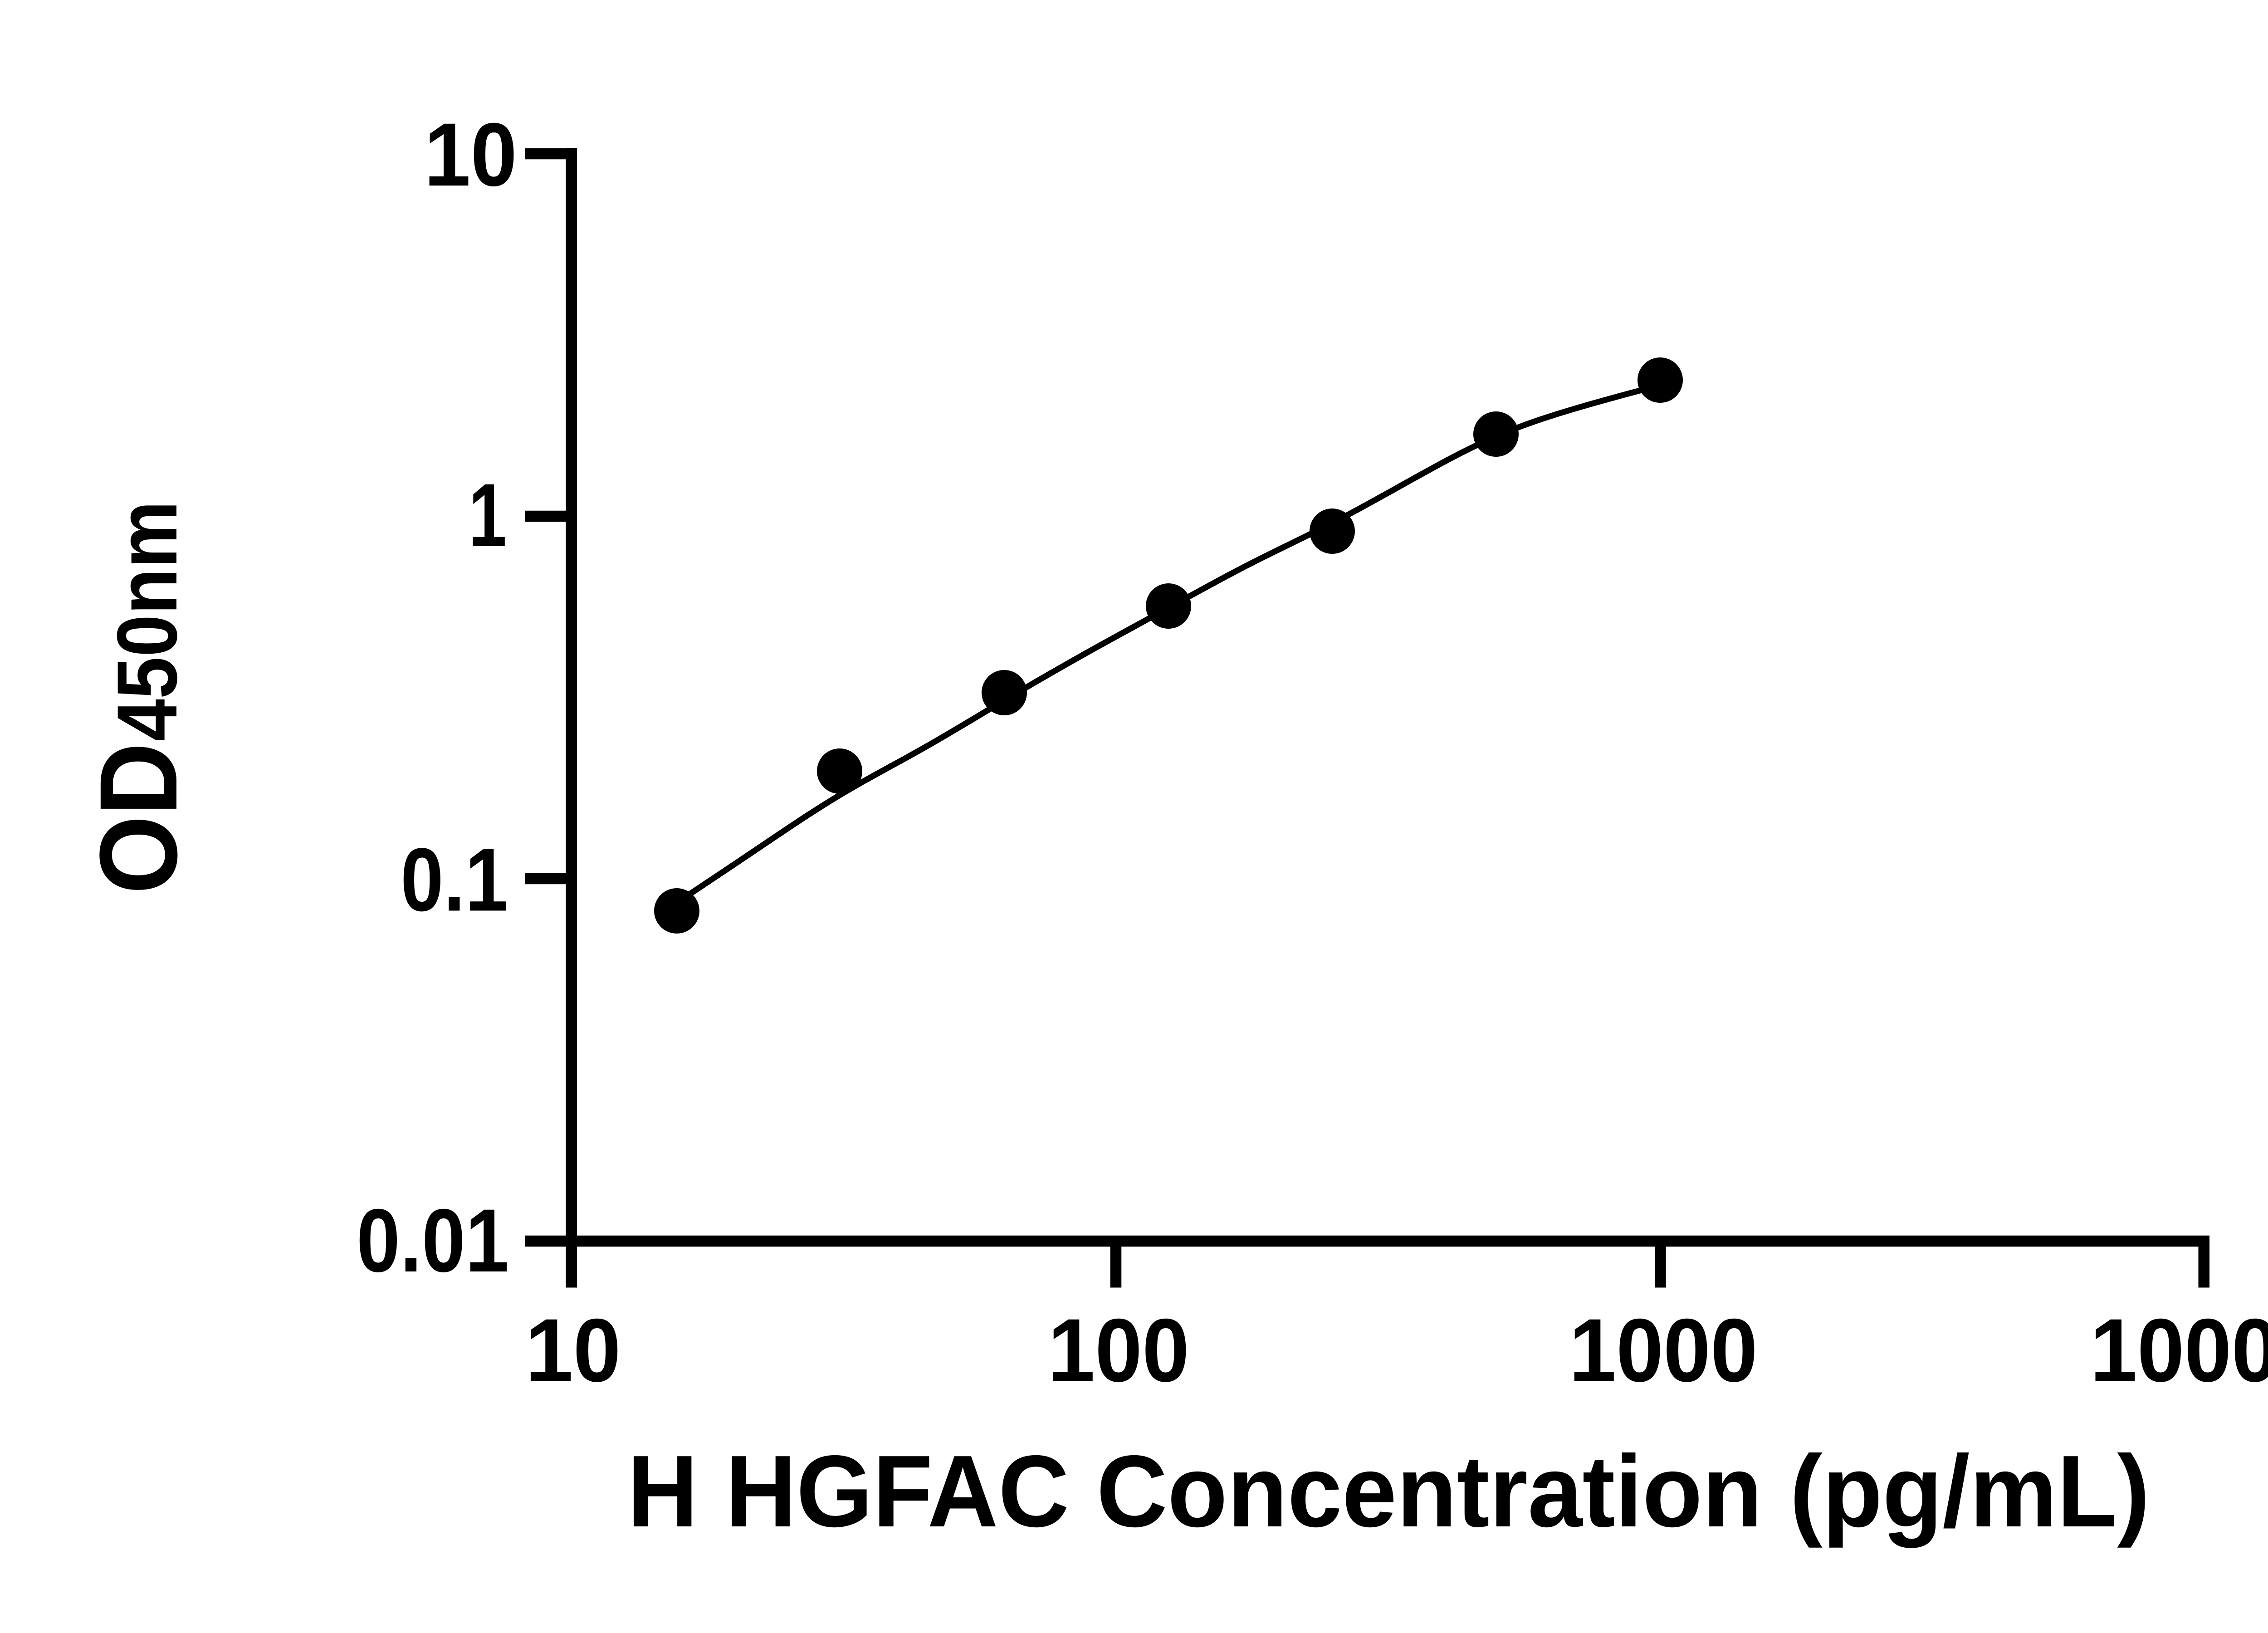 The width and height of the screenshot is (2268, 1633). Describe the element at coordinates (1119, 1350) in the screenshot. I see `svg-text: 100` at that location.